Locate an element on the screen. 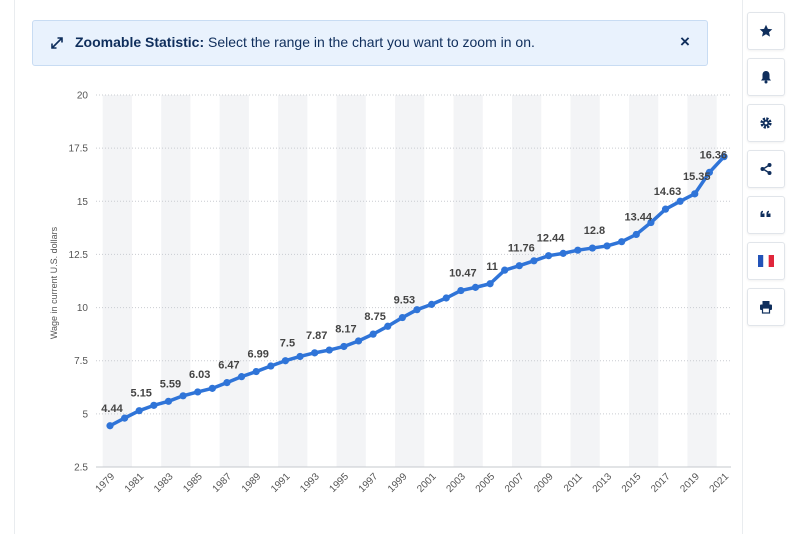 Image resolution: width=787 pixels, height=534 pixels. y-axis-label: Wage in current U.S. dollars is located at coordinates (54, 282).